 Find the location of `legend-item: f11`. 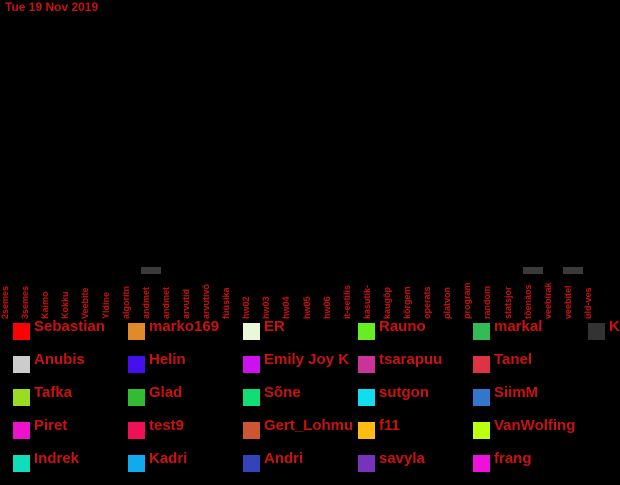

legend-item: f11 is located at coordinates (413, 428).